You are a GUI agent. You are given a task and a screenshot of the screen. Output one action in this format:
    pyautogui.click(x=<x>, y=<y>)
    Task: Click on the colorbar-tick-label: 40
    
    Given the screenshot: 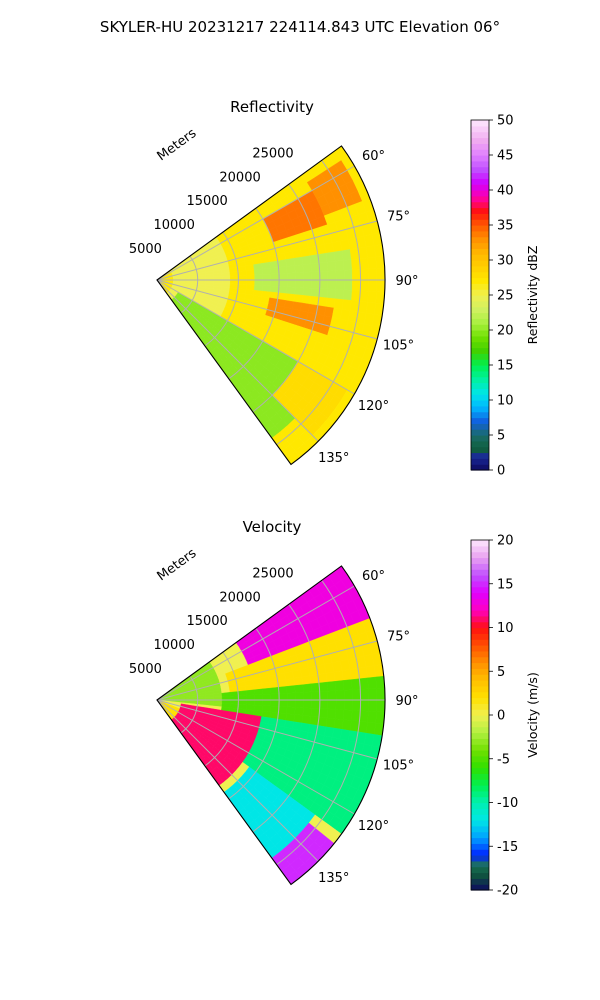 What is the action you would take?
    pyautogui.click(x=505, y=191)
    